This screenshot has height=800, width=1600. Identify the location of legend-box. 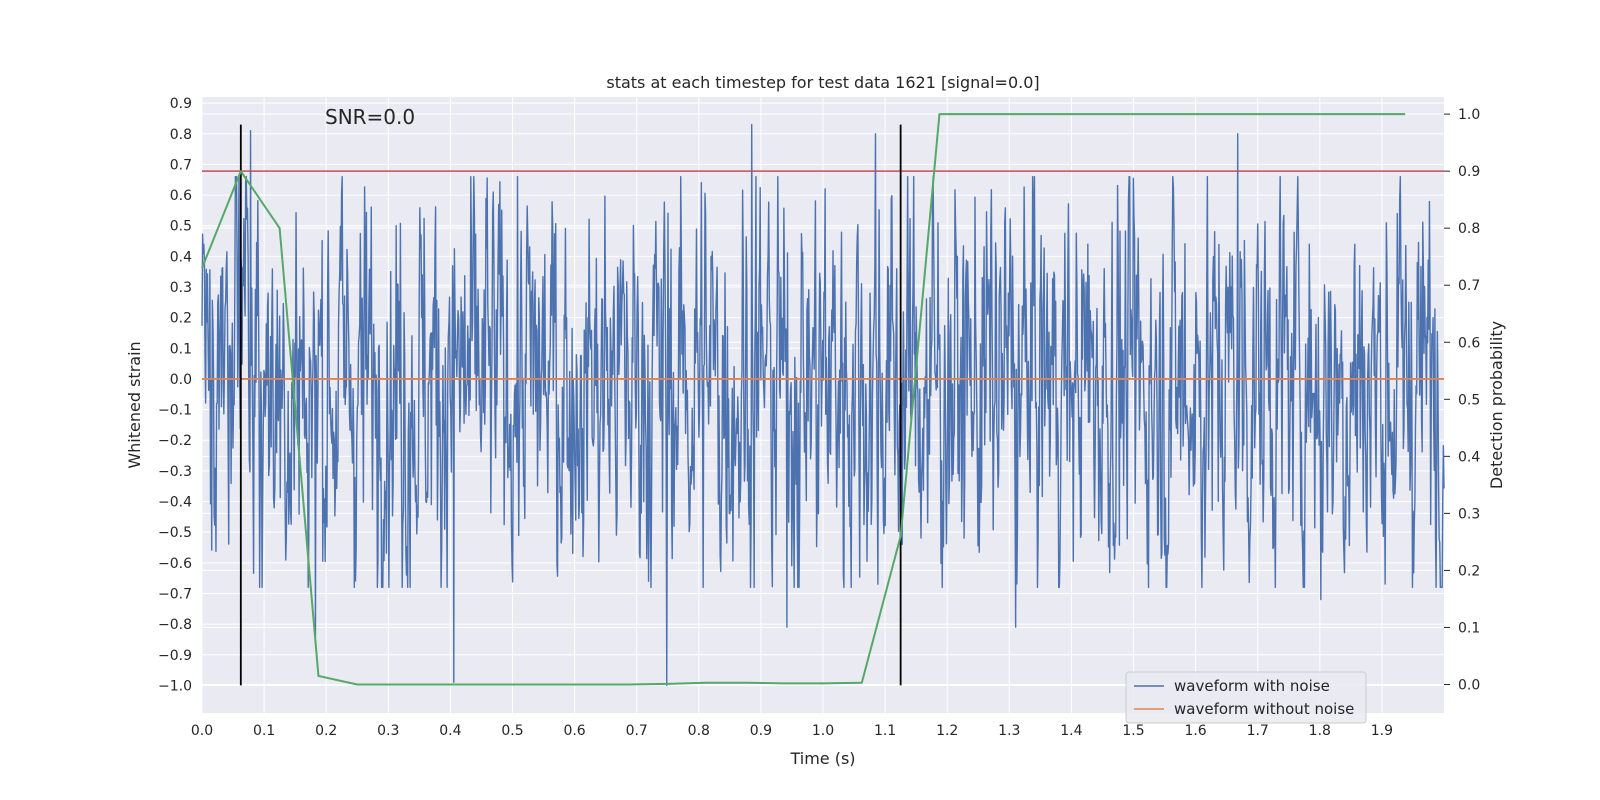
(1246, 697).